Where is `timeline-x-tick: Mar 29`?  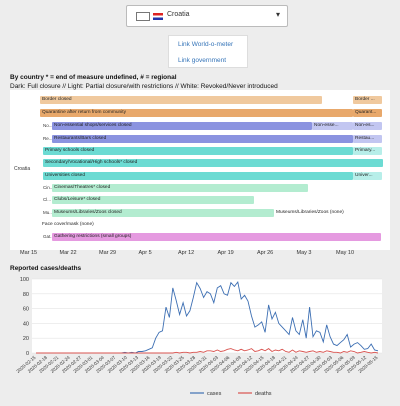
timeline-x-tick: Mar 29 is located at coordinates (108, 253).